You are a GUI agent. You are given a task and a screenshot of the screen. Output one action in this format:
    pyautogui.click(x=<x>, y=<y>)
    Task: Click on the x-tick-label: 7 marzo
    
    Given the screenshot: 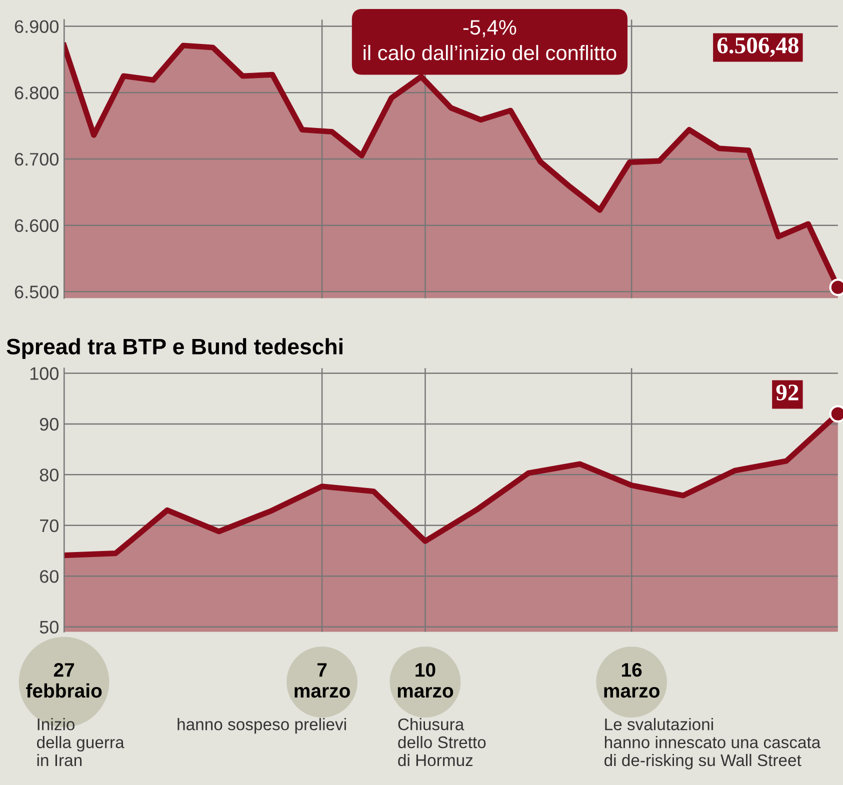 What is the action you would take?
    pyautogui.click(x=322, y=680)
    